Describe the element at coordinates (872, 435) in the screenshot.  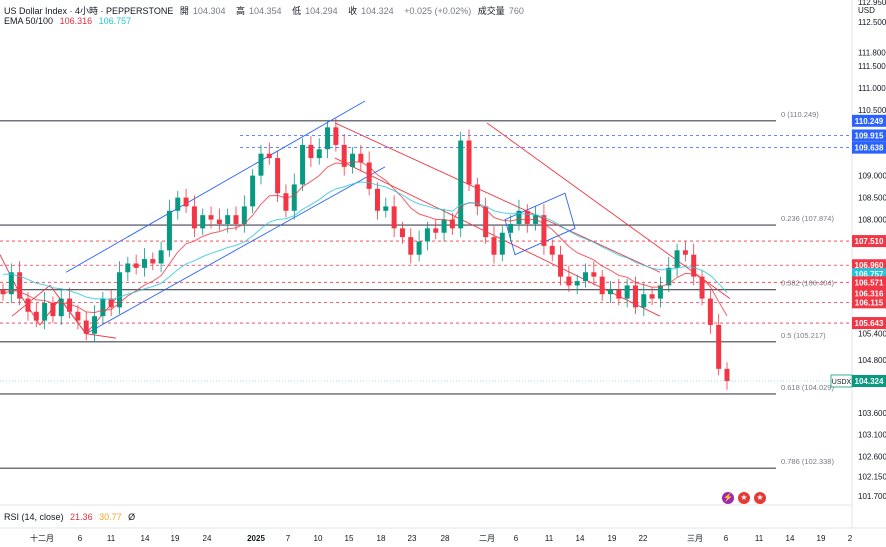
I see `y-tick-label: 103.100` at that location.